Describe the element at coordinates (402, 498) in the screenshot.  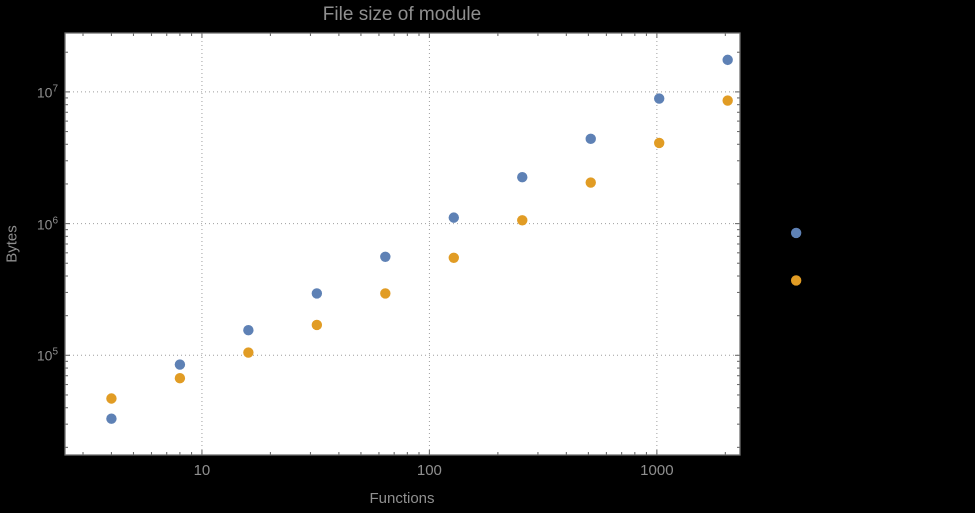
I see `x-axis-label: Functions` at that location.